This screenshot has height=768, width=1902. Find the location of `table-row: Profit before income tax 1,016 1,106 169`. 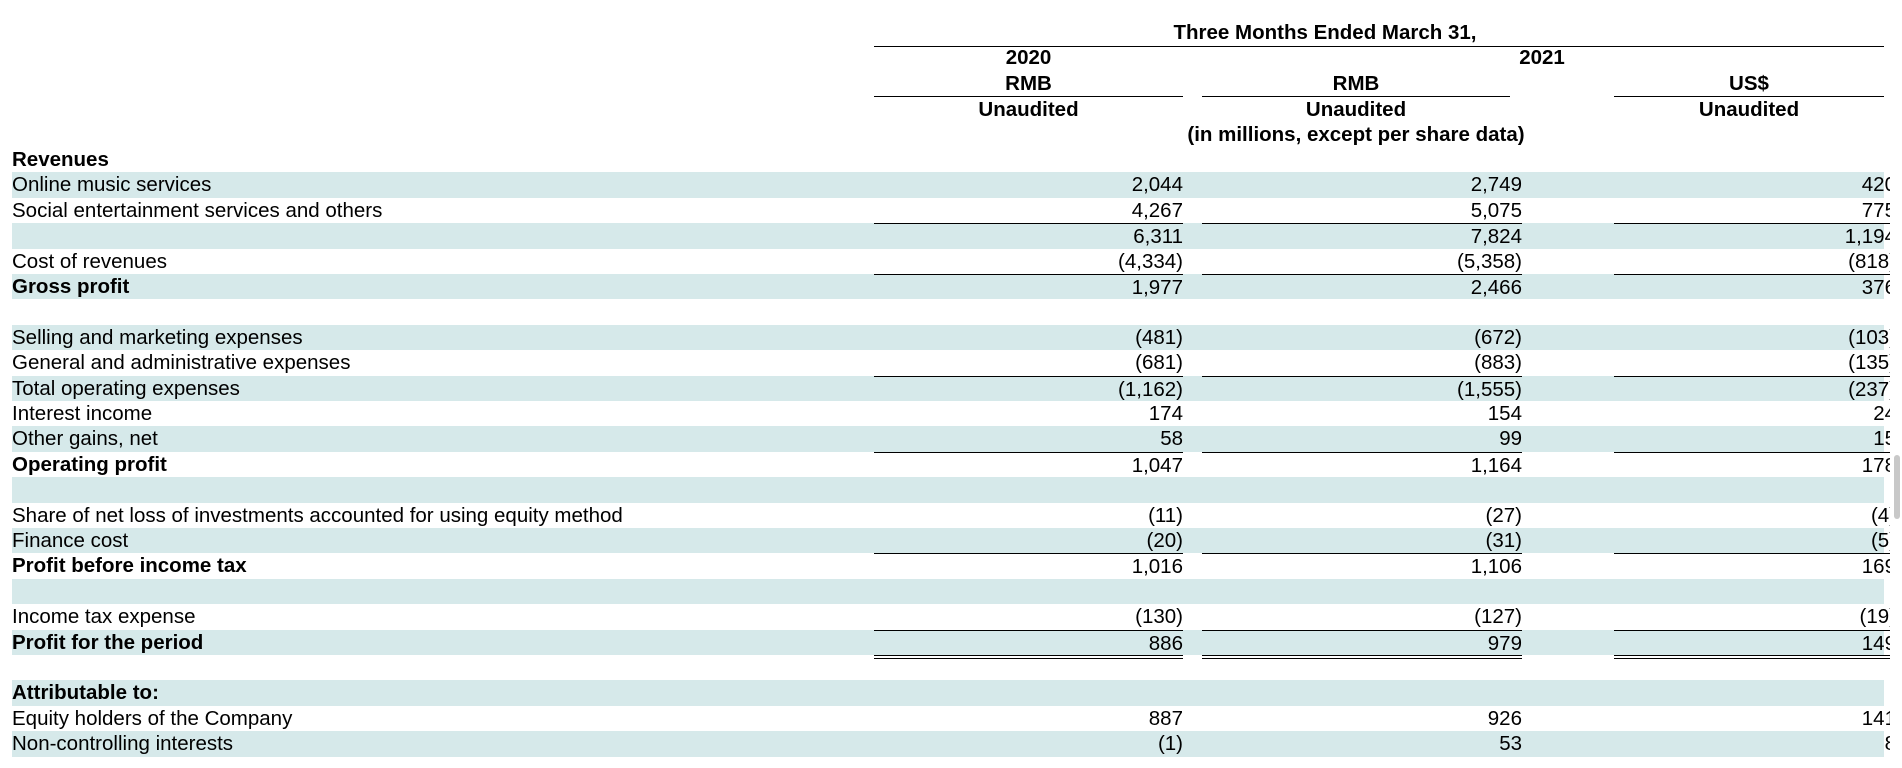

table-row: Profit before income tax 1,016 1,106 169 is located at coordinates (954, 566).